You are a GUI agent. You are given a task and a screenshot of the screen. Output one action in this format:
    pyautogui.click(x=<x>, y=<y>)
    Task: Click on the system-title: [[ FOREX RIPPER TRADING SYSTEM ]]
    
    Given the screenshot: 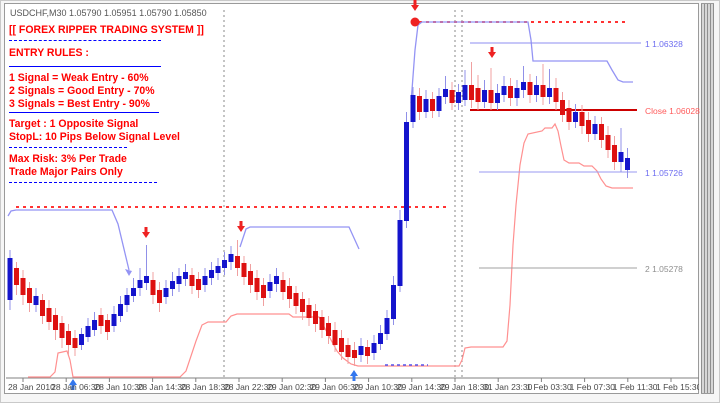 What is the action you would take?
    pyautogui.click(x=106, y=30)
    